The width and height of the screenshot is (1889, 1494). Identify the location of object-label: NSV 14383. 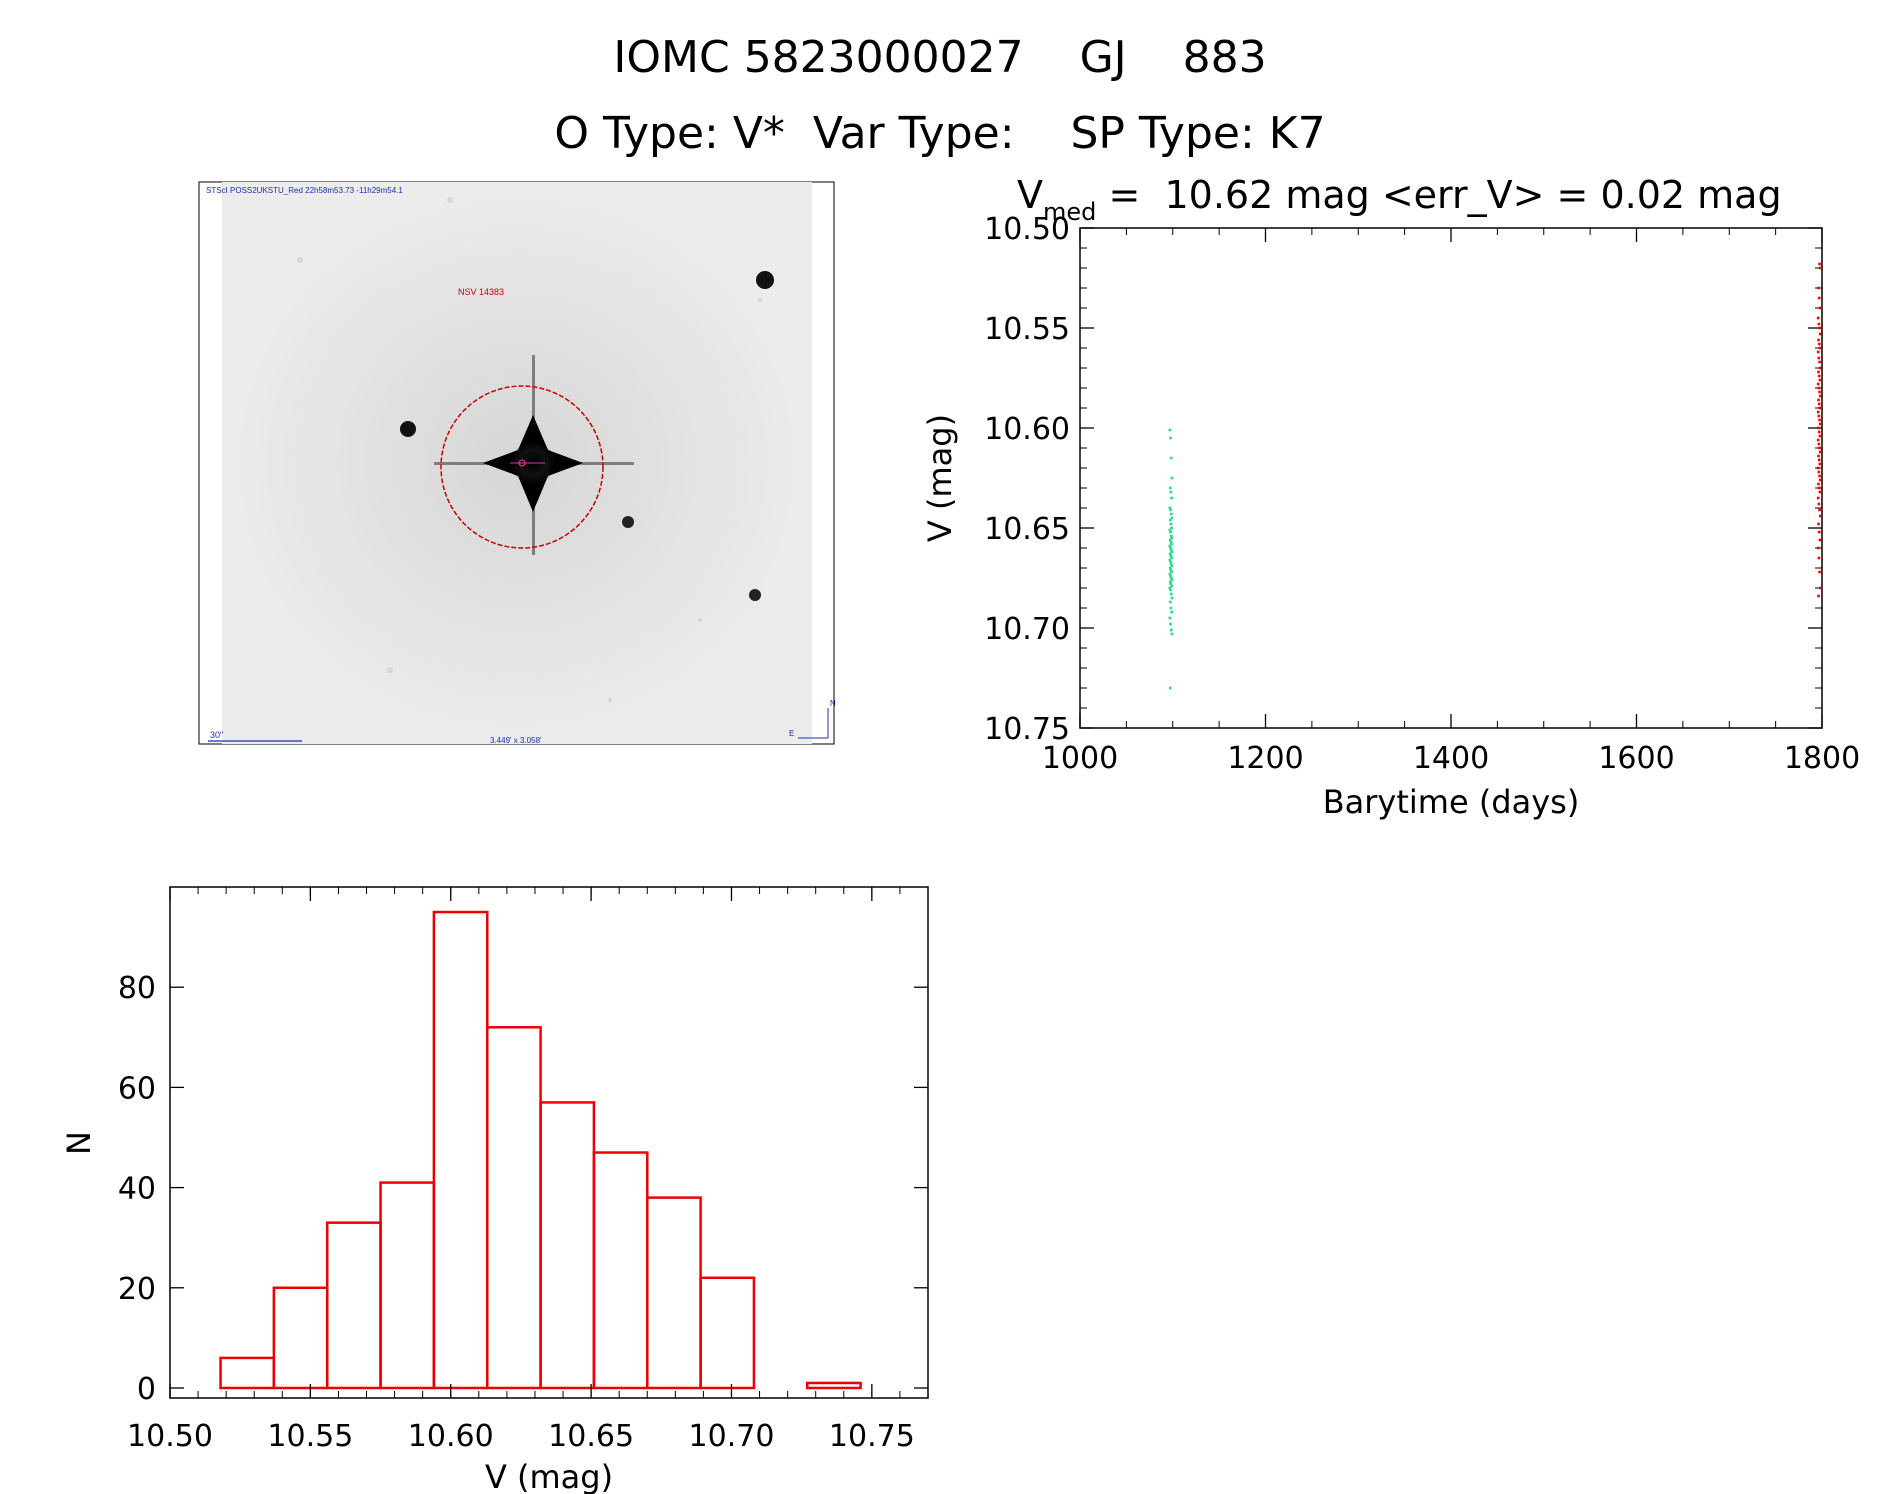
(481, 292).